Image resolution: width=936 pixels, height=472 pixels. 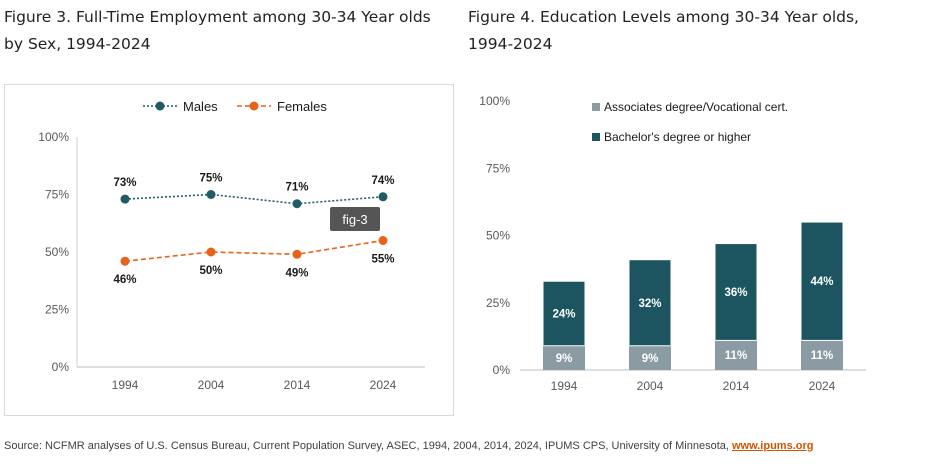 What do you see at coordinates (124, 183) in the screenshot?
I see `data-label: 73%` at bounding box center [124, 183].